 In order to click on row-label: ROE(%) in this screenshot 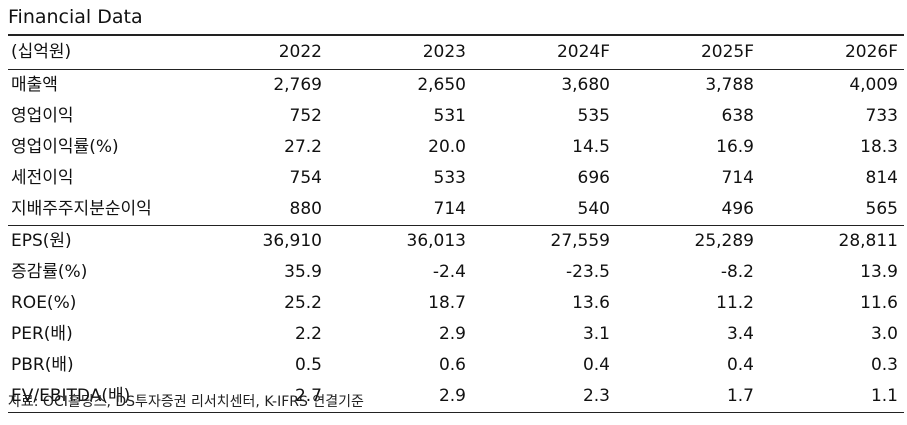, I will do `click(44, 303)`.